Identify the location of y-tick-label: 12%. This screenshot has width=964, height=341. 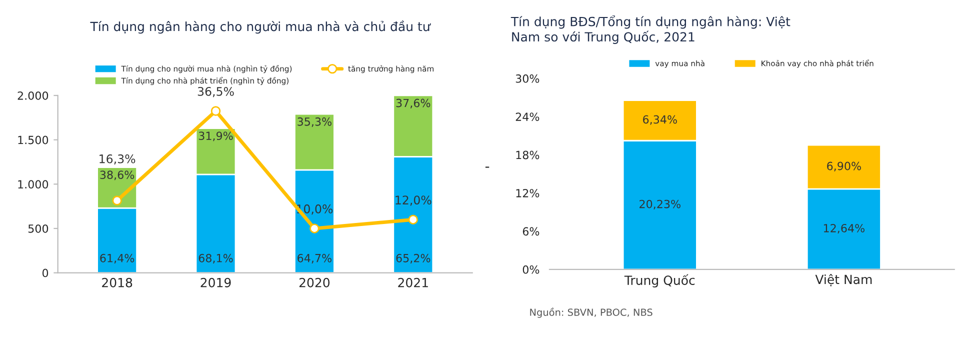
(528, 193).